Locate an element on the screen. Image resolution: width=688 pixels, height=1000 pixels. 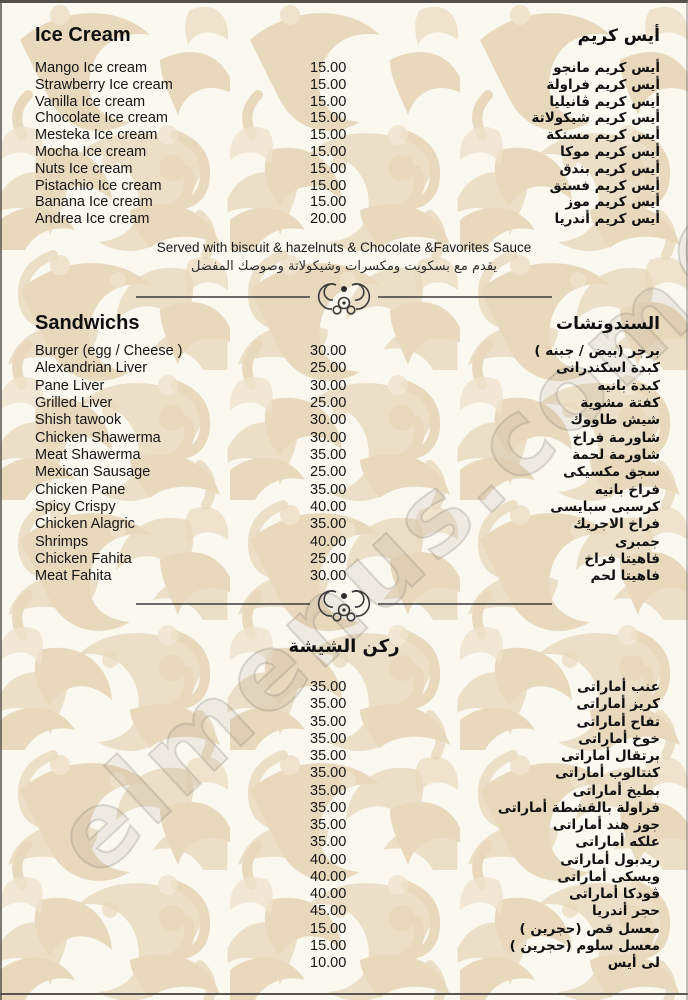
menu-item-row: Shrimps 40.00 جمبرى is located at coordinates (344, 542).